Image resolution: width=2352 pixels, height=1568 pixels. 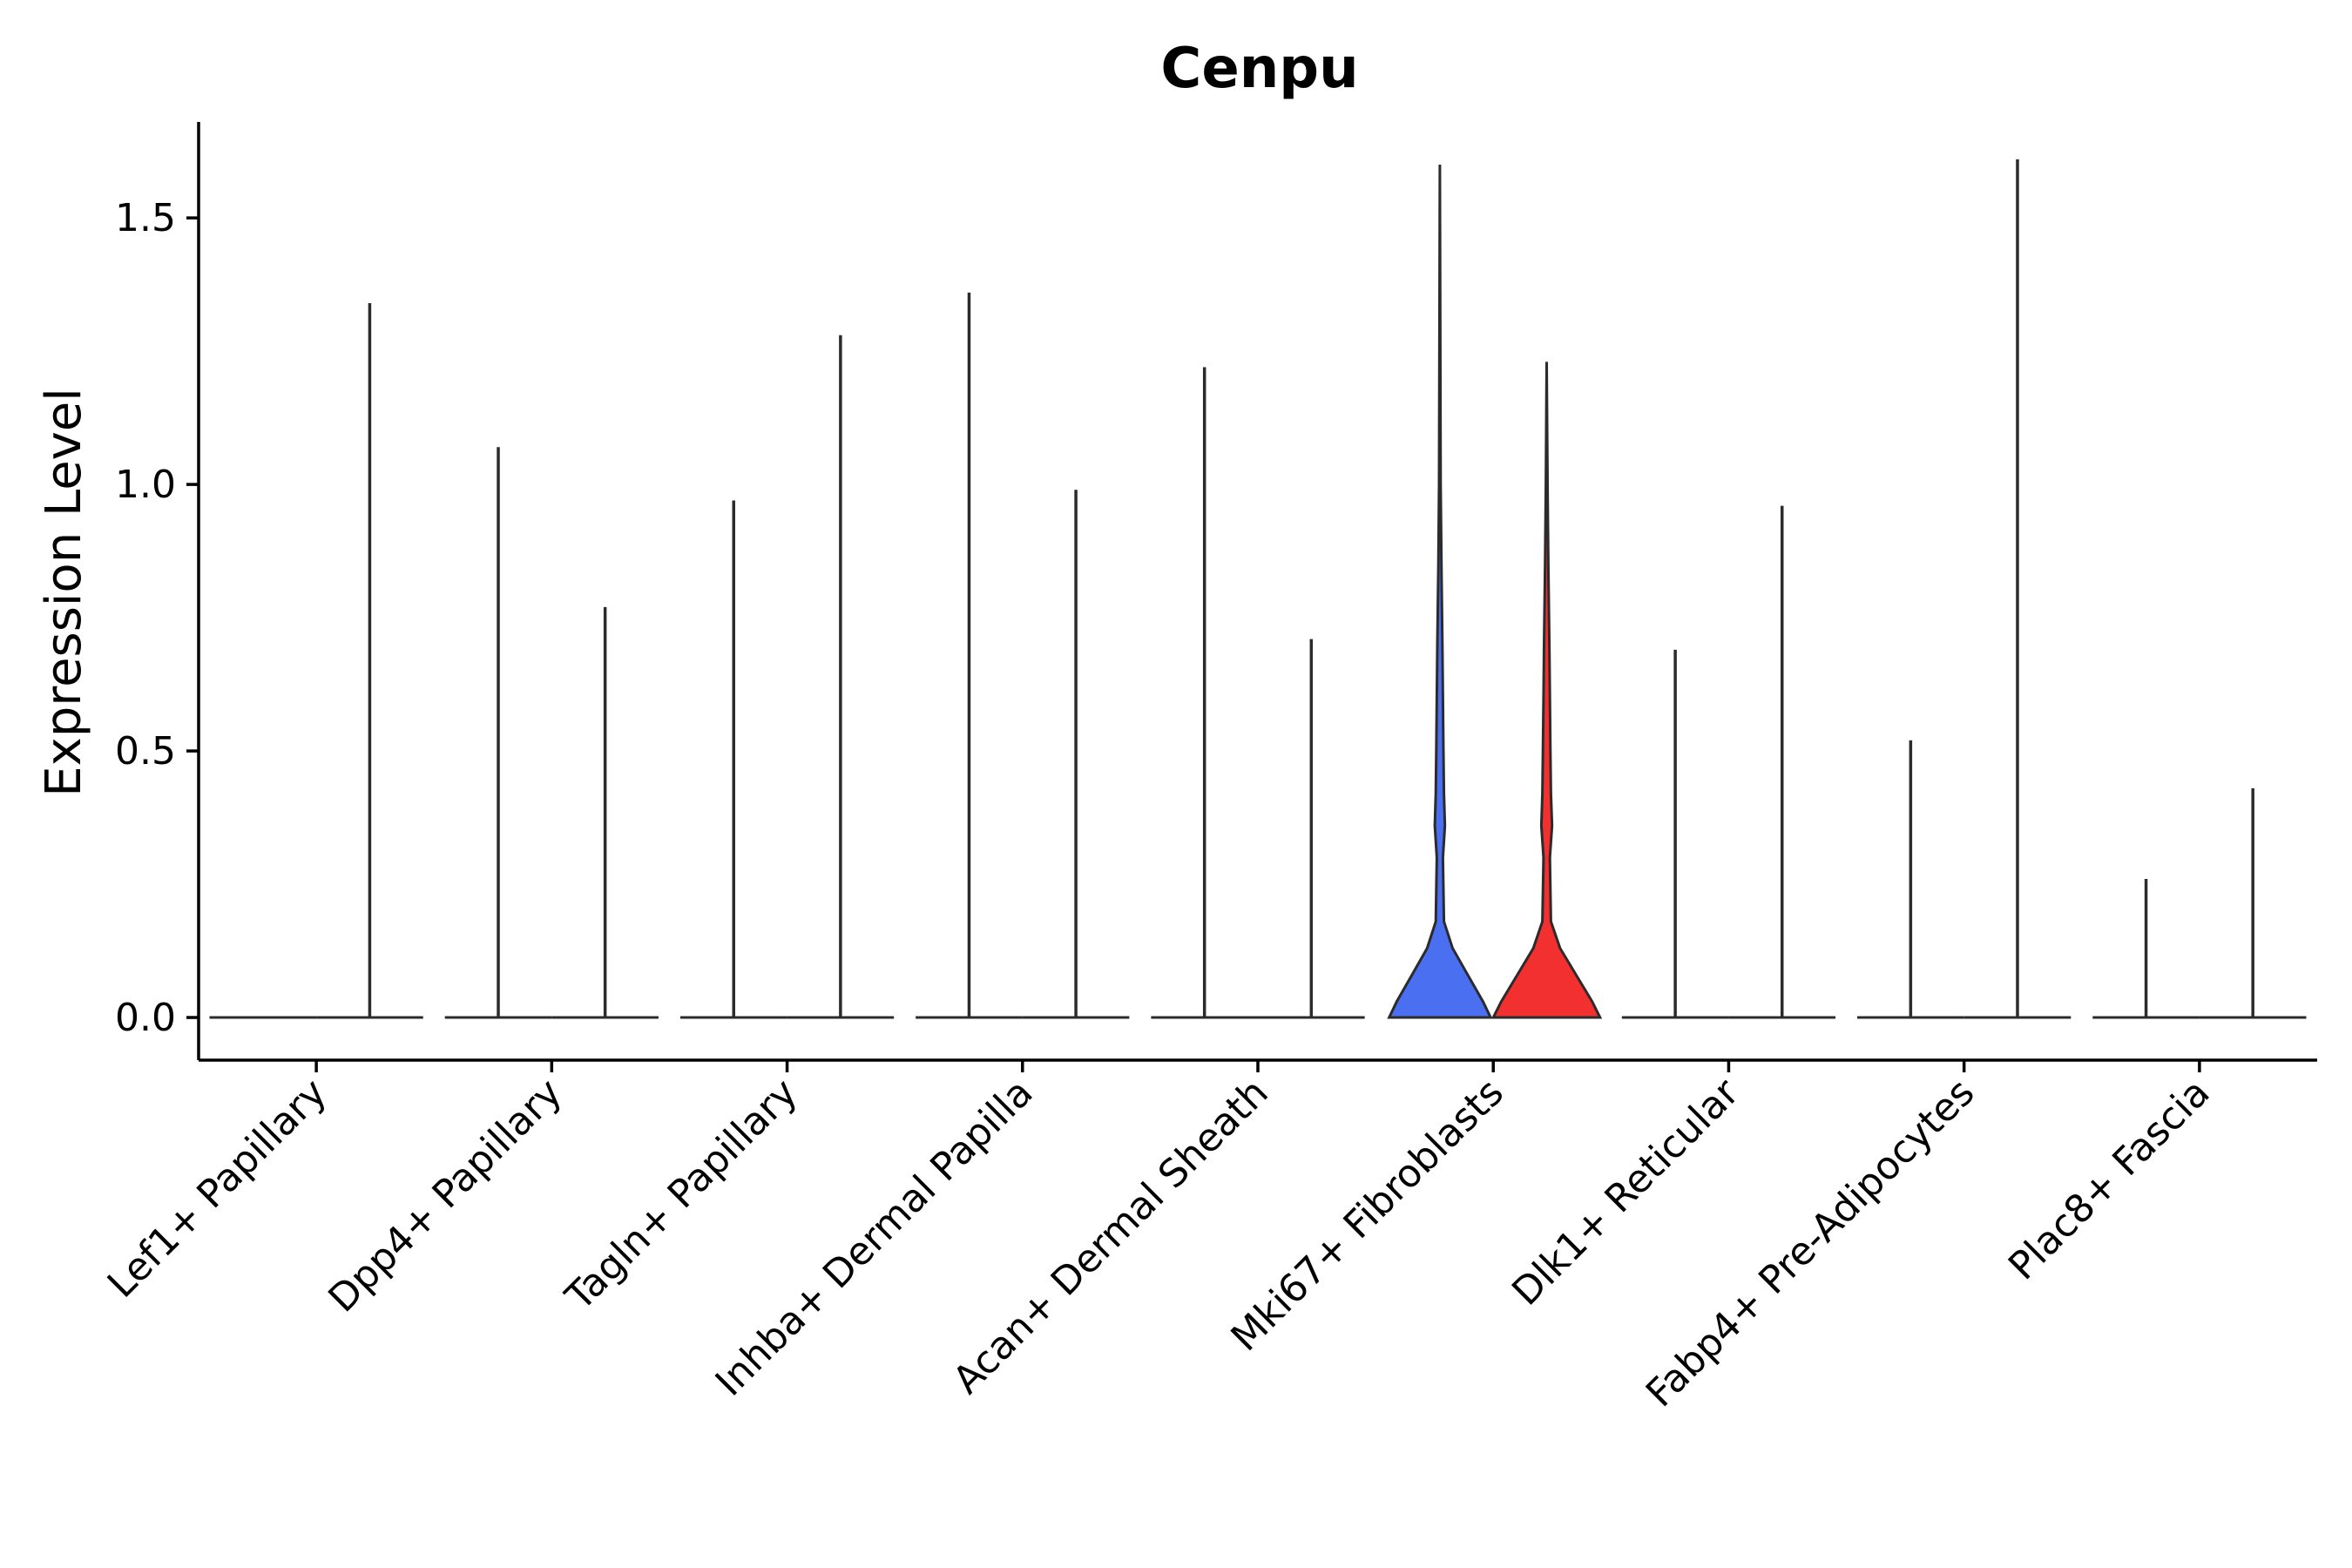 What do you see at coordinates (145, 751) in the screenshot?
I see `y-tick-label-2: 0.5` at bounding box center [145, 751].